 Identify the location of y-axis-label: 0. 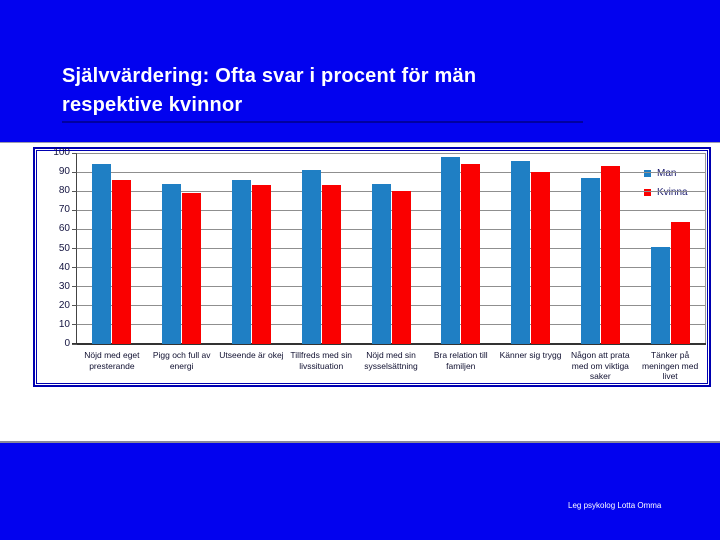
(67, 343).